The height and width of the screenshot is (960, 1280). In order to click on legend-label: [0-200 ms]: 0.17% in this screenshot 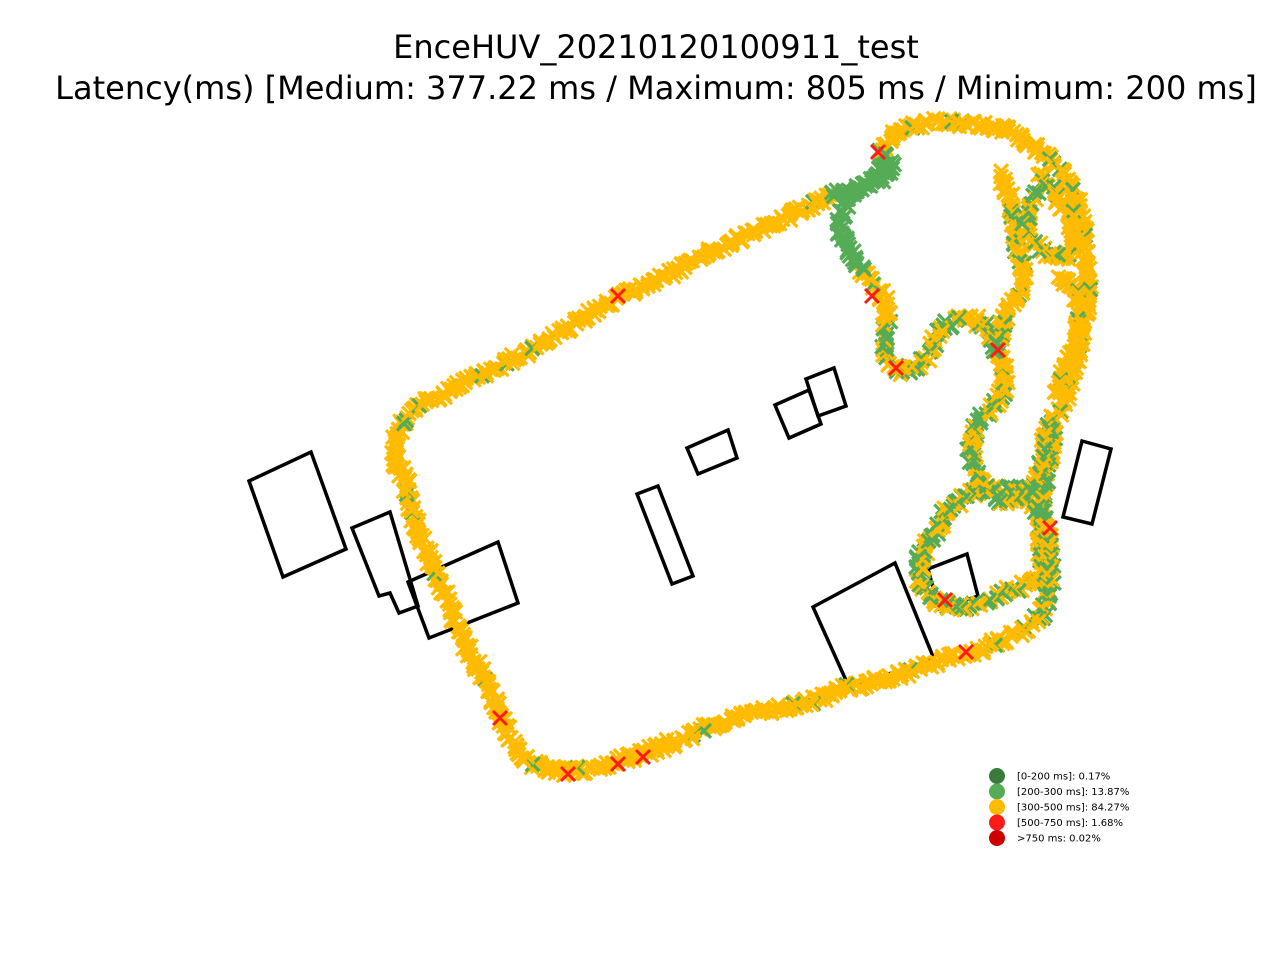, I will do `click(1063, 777)`.